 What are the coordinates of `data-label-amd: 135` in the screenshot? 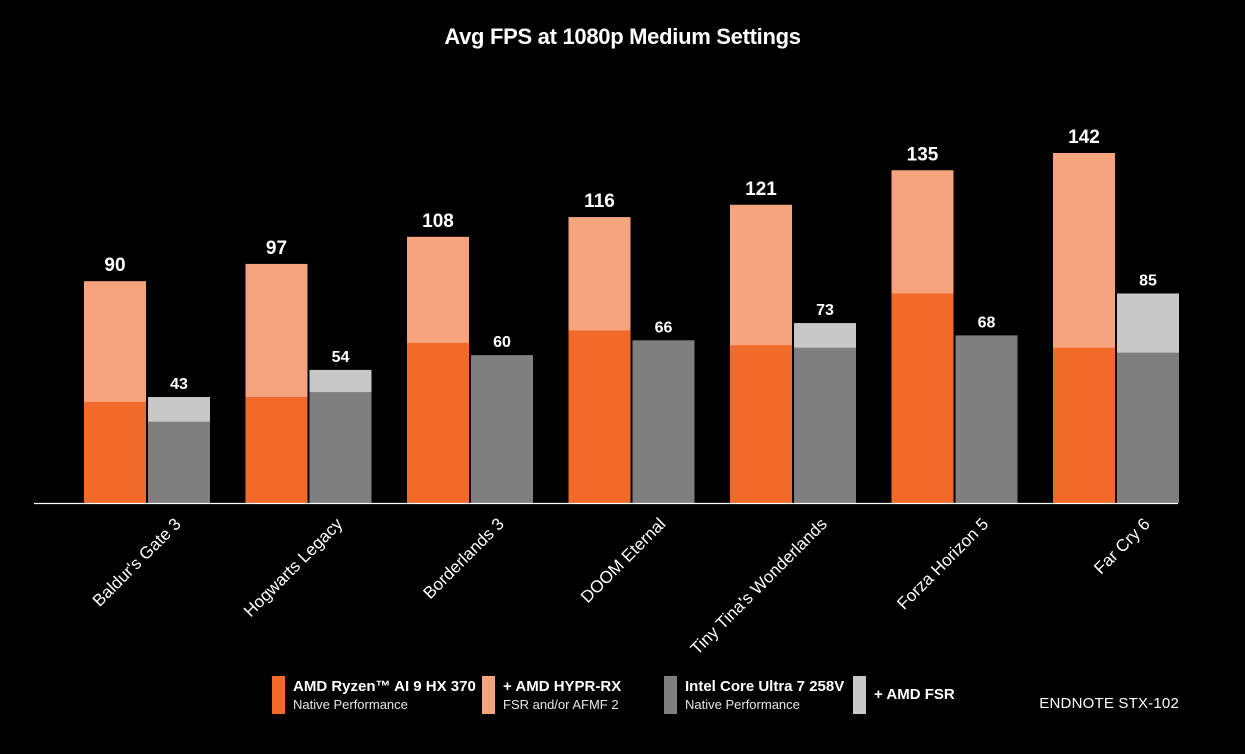 It's located at (923, 154).